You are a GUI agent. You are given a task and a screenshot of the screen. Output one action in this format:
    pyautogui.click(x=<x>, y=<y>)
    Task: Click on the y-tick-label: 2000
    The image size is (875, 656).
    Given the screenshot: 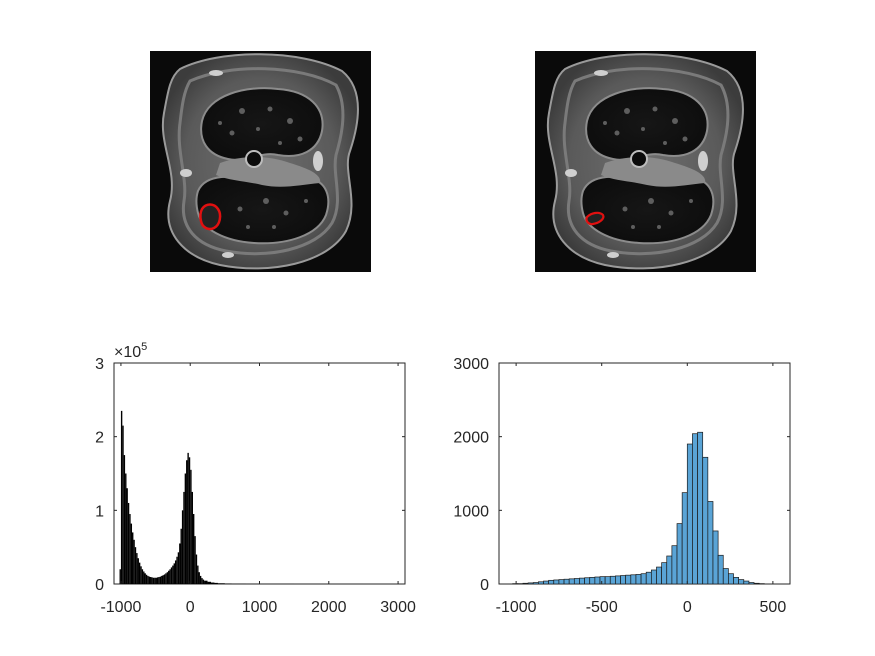 What is the action you would take?
    pyautogui.click(x=471, y=438)
    